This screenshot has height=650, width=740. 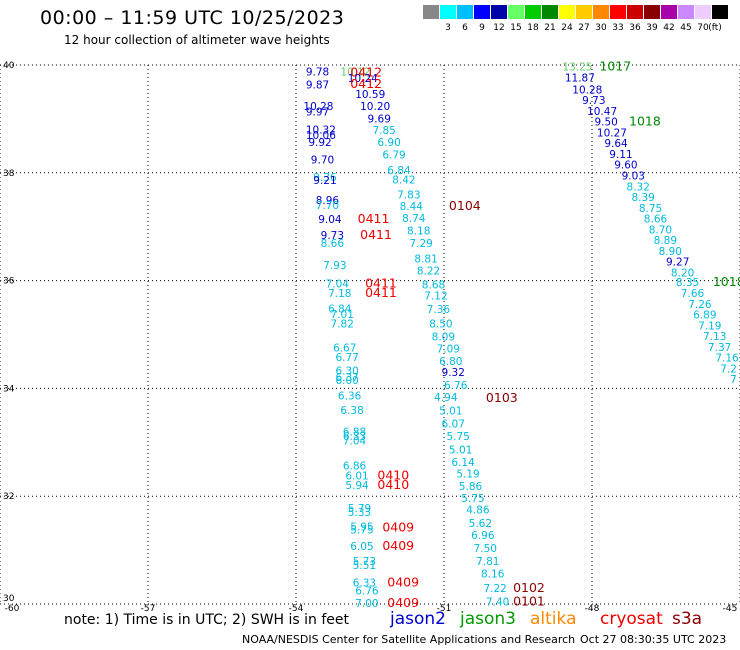 What do you see at coordinates (677, 263) in the screenshot?
I see `wave-height-value: 9.27` at bounding box center [677, 263].